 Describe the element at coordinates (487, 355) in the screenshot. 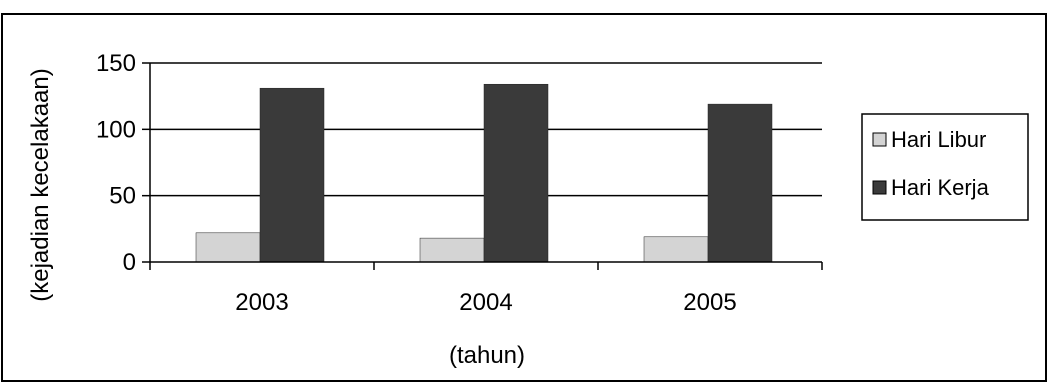

I see `x-axis-title: (tahun)` at that location.